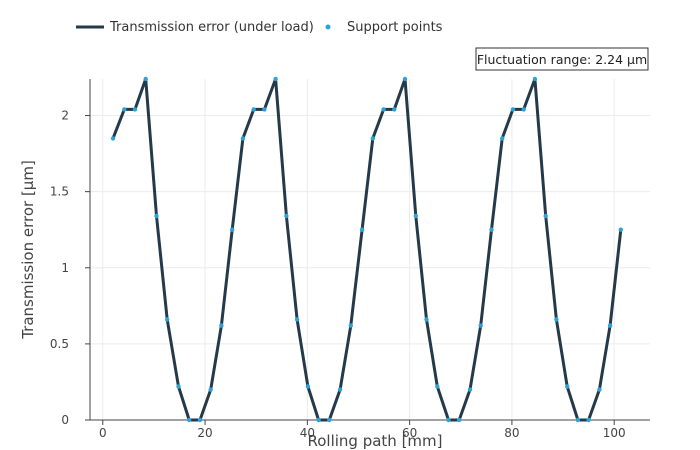 The height and width of the screenshot is (450, 700). Describe the element at coordinates (28, 250) in the screenshot. I see `y-axis-title: Transmission error [µm]` at that location.